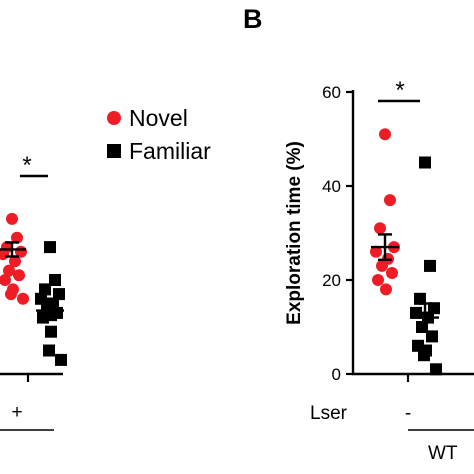  What do you see at coordinates (159, 134) in the screenshot?
I see `legend: Novel Familiar` at bounding box center [159, 134].